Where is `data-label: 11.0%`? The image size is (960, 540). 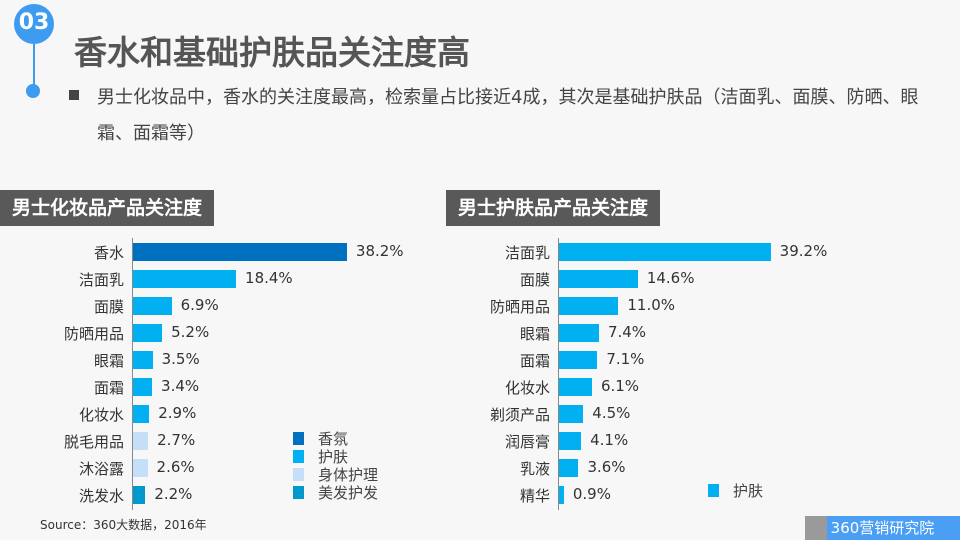
data-label: 11.0% is located at coordinates (651, 305).